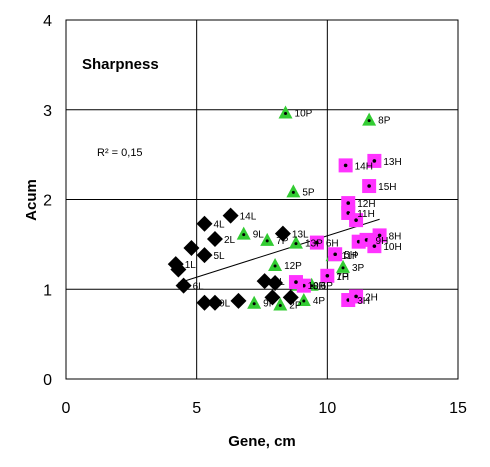  Describe the element at coordinates (458, 408) in the screenshot. I see `x-tick-label: 15` at that location.